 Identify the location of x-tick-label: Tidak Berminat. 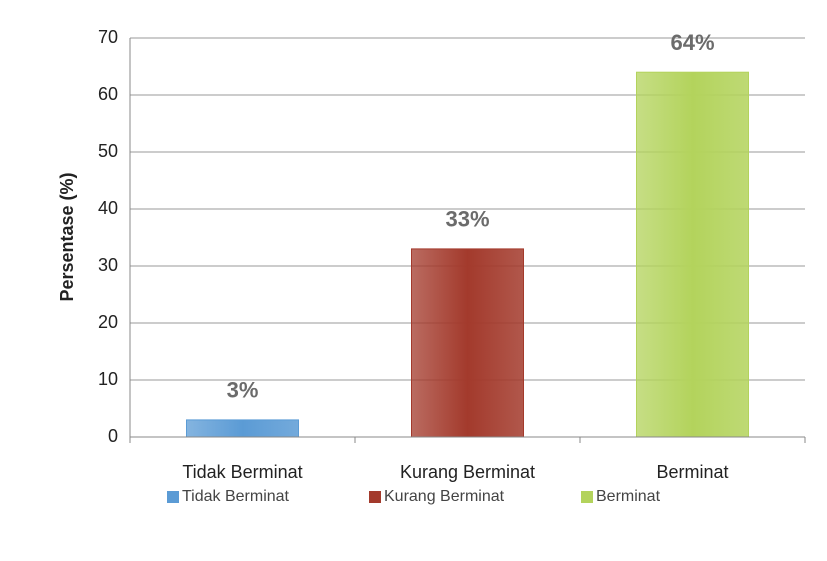
(242, 472).